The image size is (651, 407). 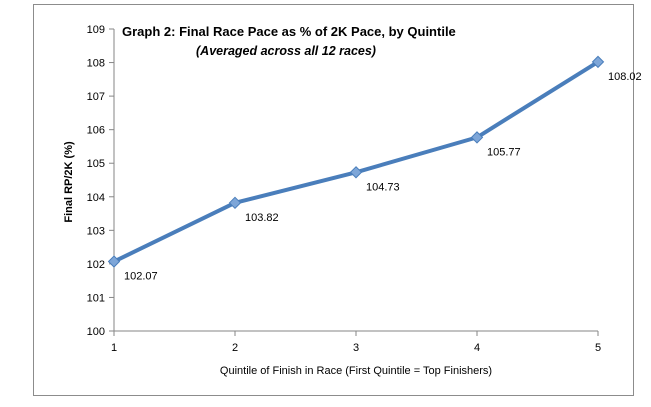 What do you see at coordinates (356, 348) in the screenshot?
I see `x-tick-label: 3` at bounding box center [356, 348].